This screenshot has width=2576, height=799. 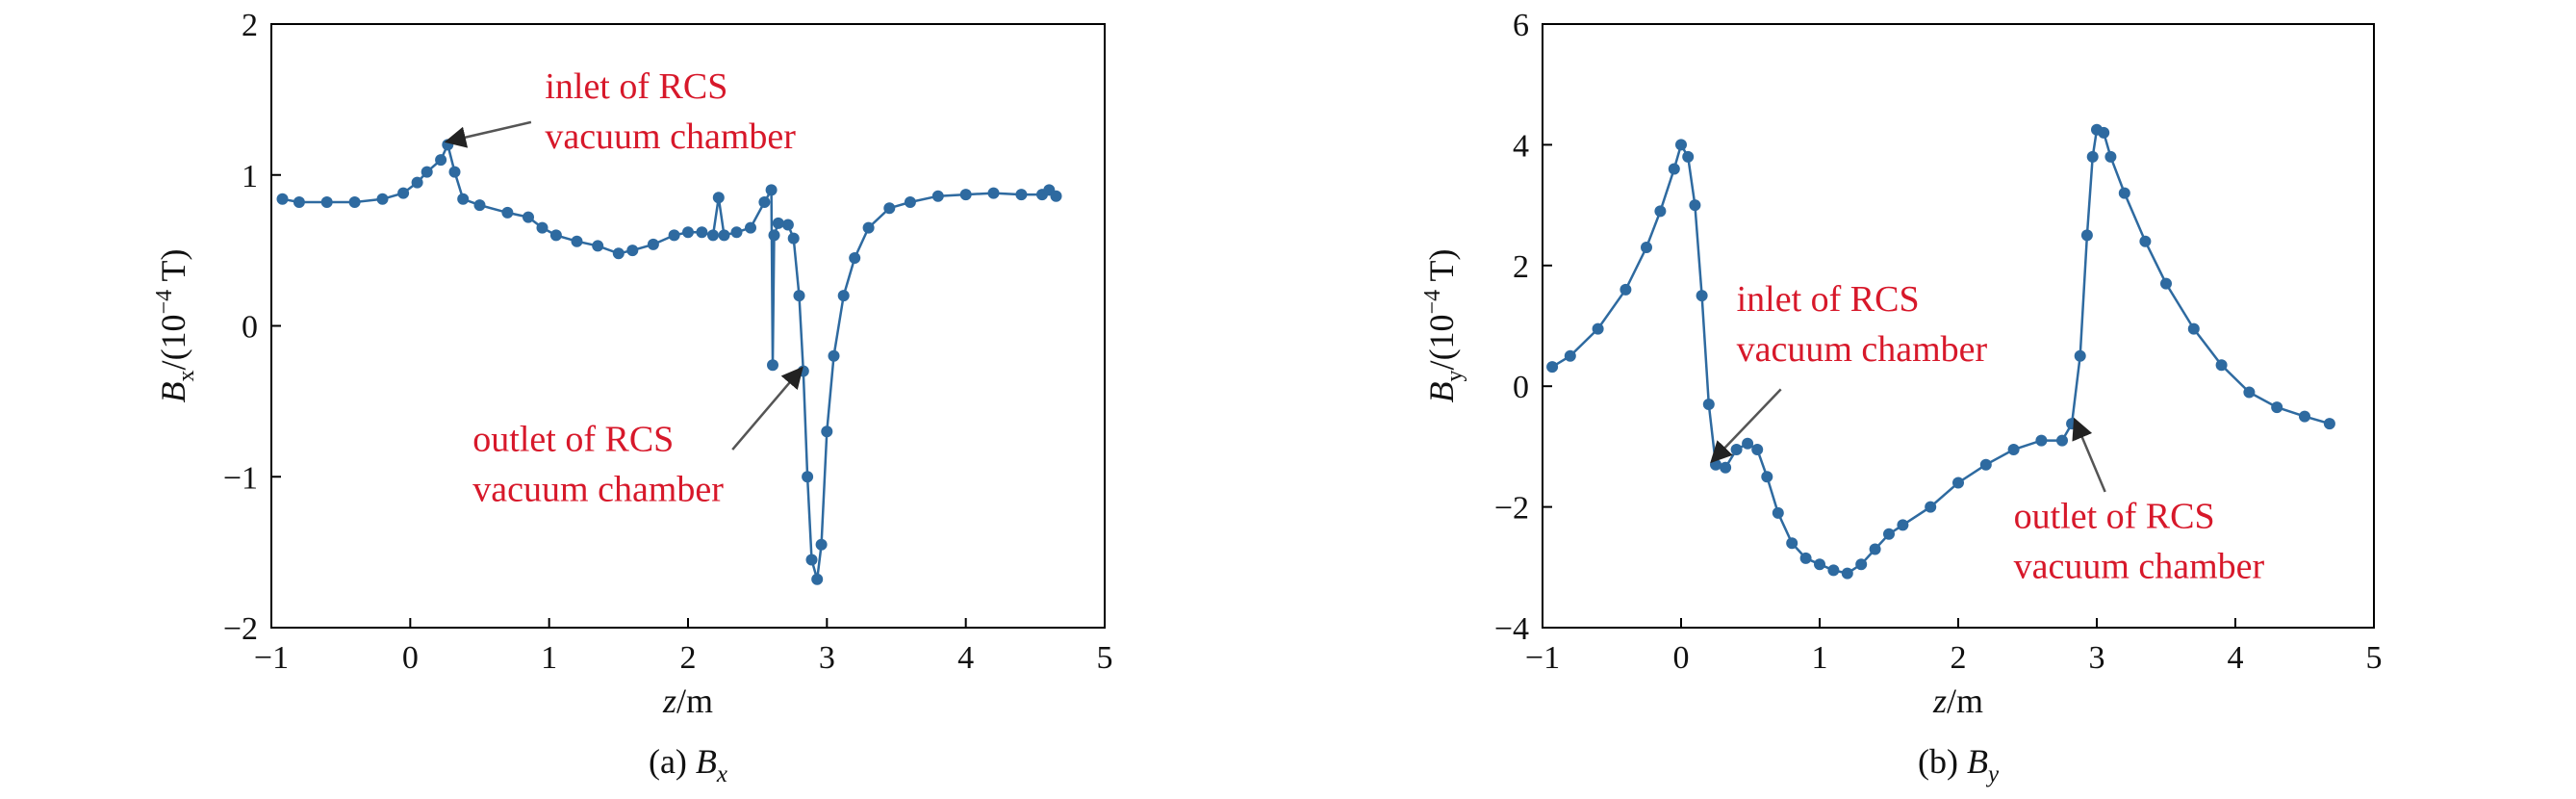 What do you see at coordinates (688, 764) in the screenshot?
I see `chart-a-caption: (a) Bx` at bounding box center [688, 764].